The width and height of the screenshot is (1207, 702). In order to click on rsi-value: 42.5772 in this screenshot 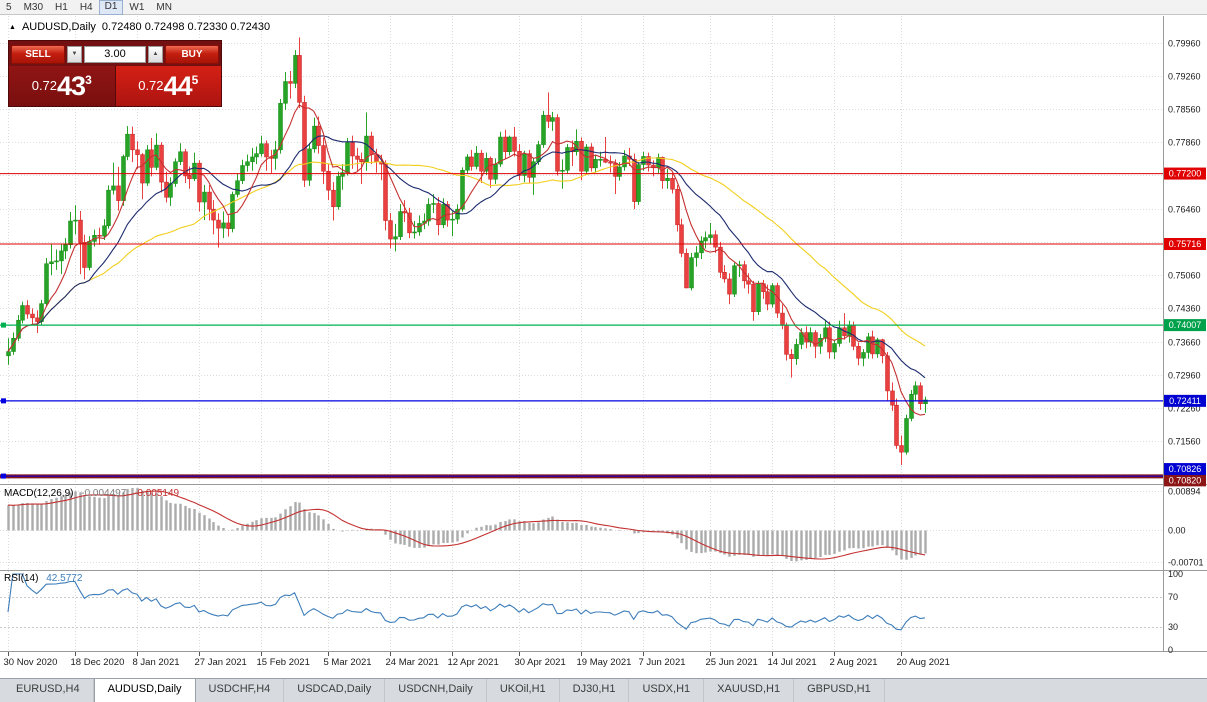, I will do `click(64, 578)`.